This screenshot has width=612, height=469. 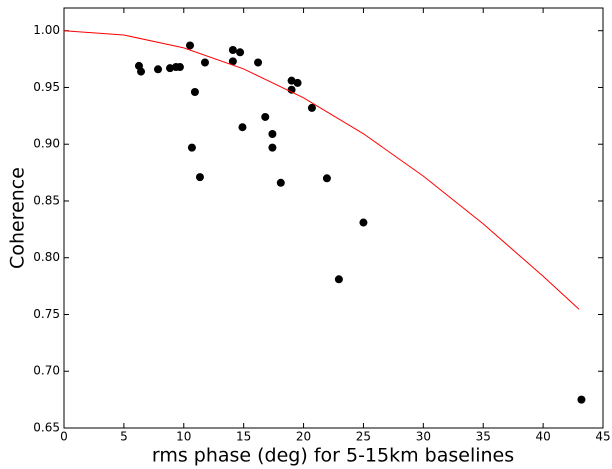 What do you see at coordinates (46, 30) in the screenshot?
I see `y-tick-label: 1.00` at bounding box center [46, 30].